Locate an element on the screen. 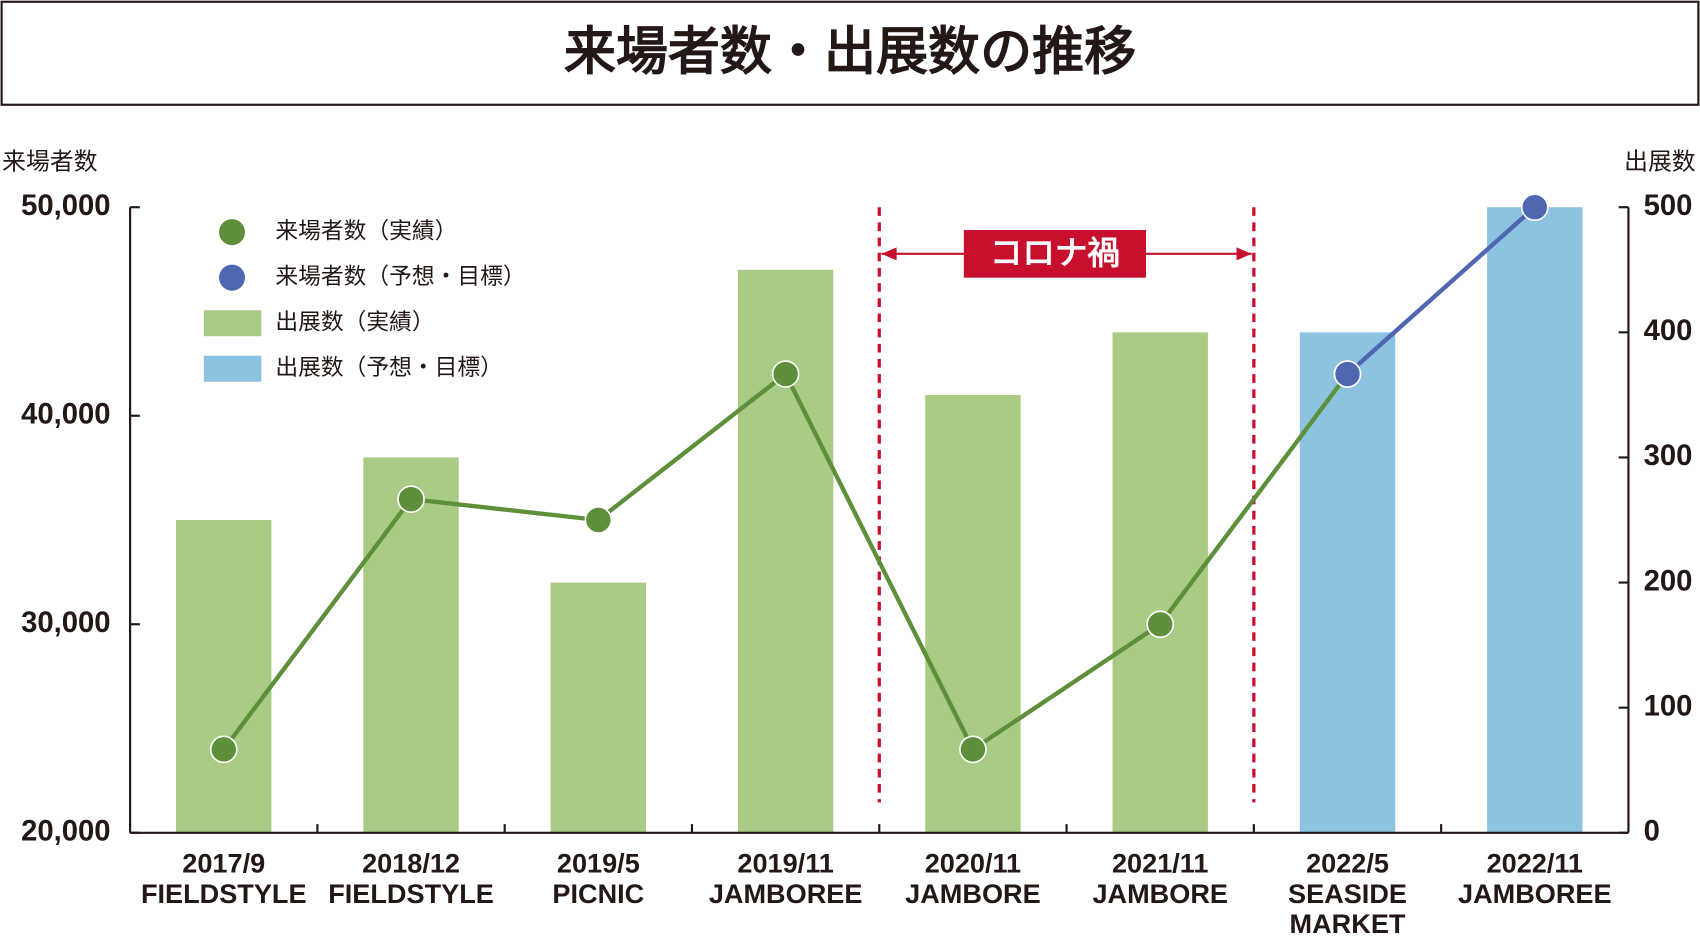  chart-title: 来場者数・出展数の推移 is located at coordinates (850, 52).